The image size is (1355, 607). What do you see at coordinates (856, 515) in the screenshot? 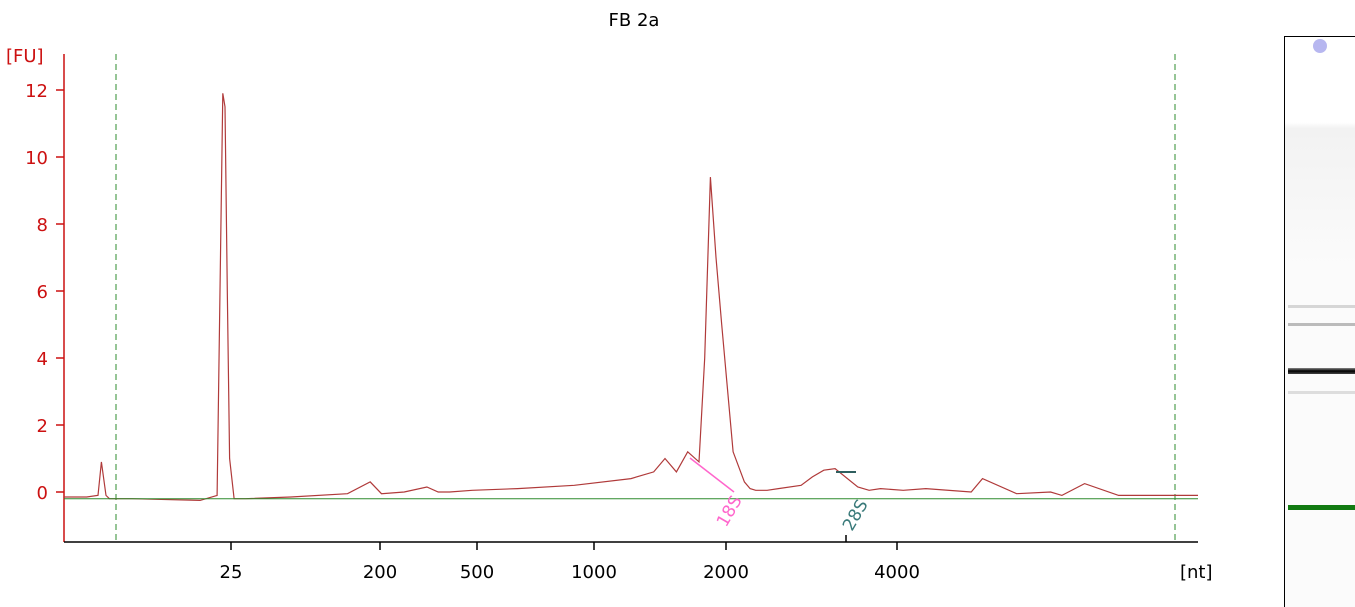
I see `peak-28s-label: 28S` at bounding box center [856, 515].